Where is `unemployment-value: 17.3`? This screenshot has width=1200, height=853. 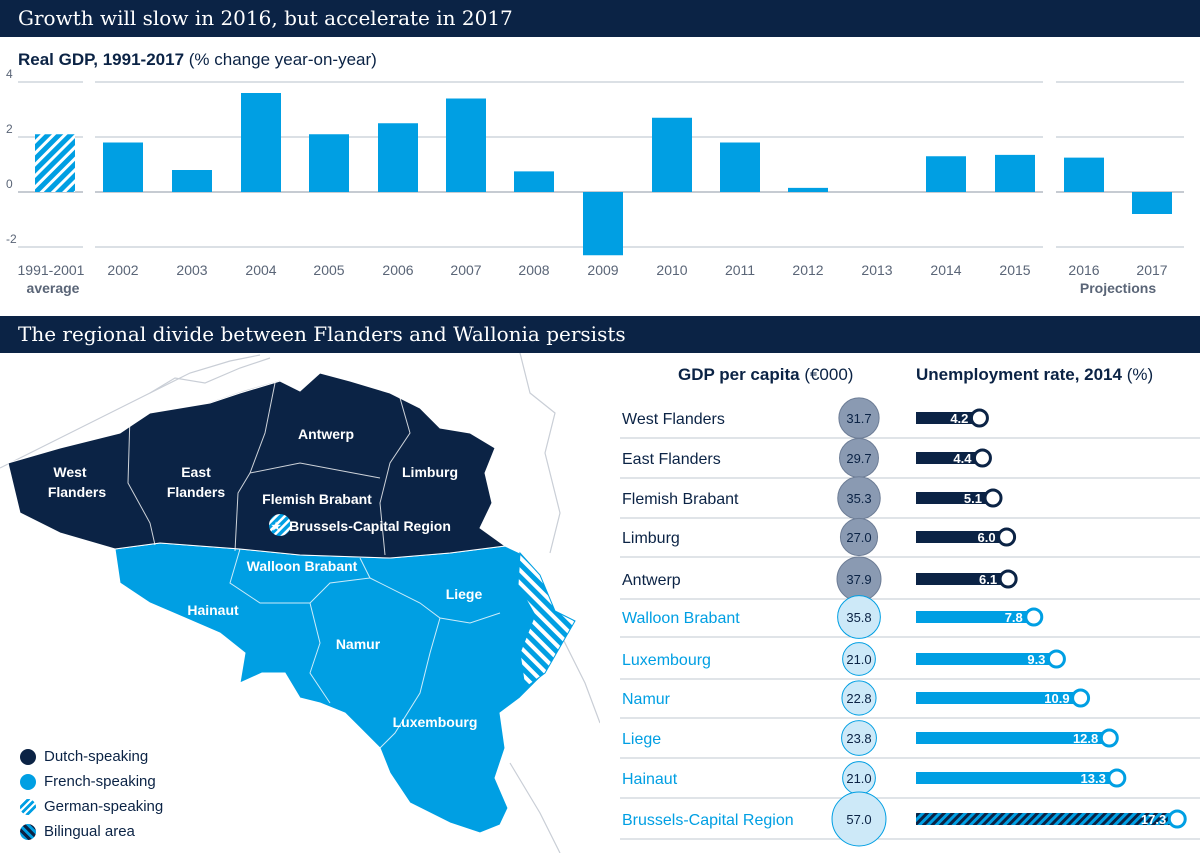
unemployment-value: 17.3 is located at coordinates (1153, 819).